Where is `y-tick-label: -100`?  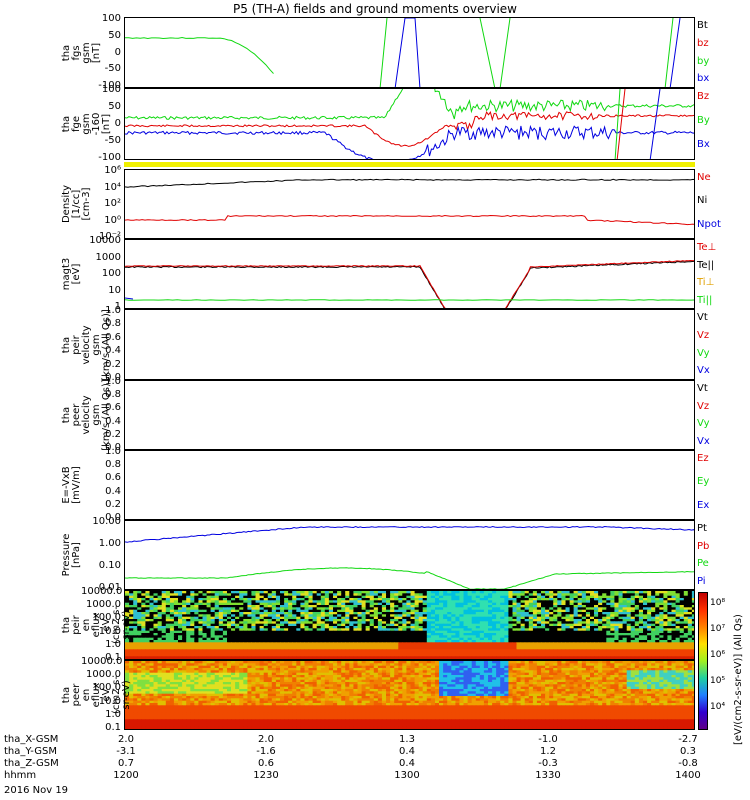
y-tick-label: -100 is located at coordinates (109, 157).